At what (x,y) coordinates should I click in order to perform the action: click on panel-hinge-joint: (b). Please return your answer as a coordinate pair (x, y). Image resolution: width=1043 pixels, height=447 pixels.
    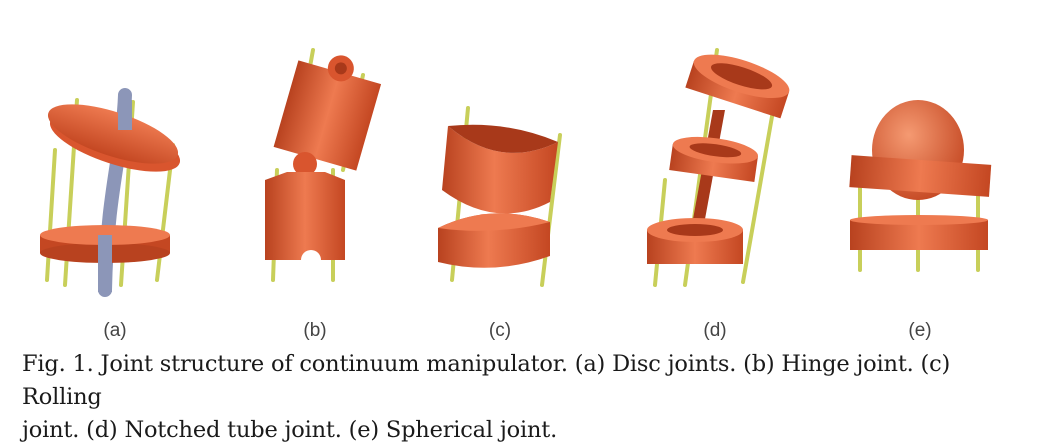
    Looking at the image, I should click on (315, 185).